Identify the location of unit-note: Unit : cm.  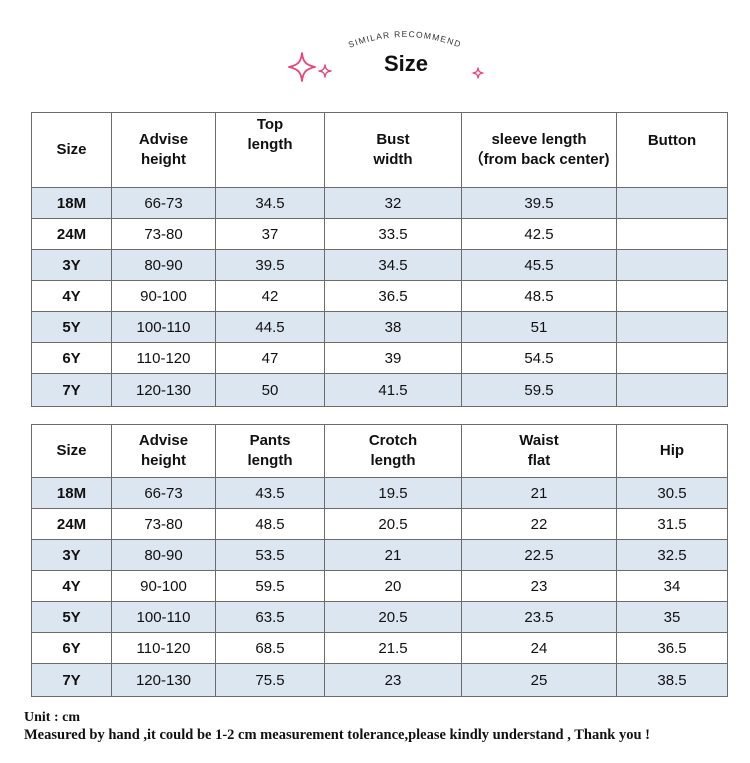
(52, 717).